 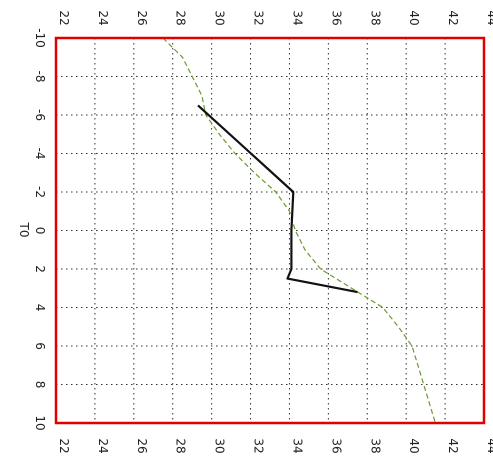 I want to click on left-tick-labels: -10 -8 -6 -4 -2 0 2 4 6 8 10, so click(x=40, y=229).